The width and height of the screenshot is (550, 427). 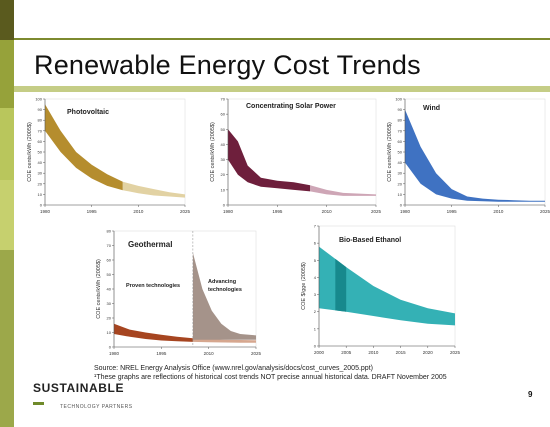 I want to click on y-axis-label: COE $/gge (2005$), so click(x=304, y=286).